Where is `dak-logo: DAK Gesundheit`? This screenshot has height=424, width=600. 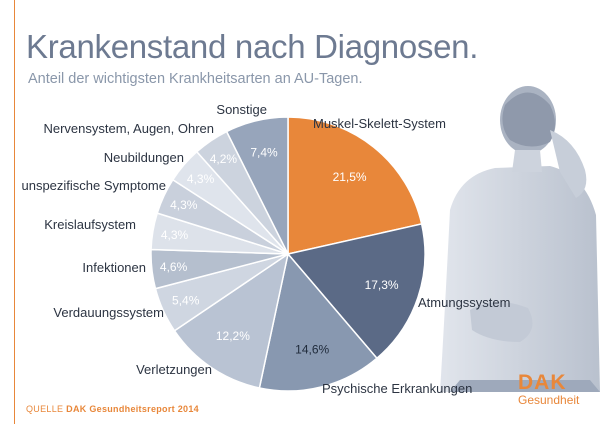 dak-logo: DAK Gesundheit is located at coordinates (554, 392).